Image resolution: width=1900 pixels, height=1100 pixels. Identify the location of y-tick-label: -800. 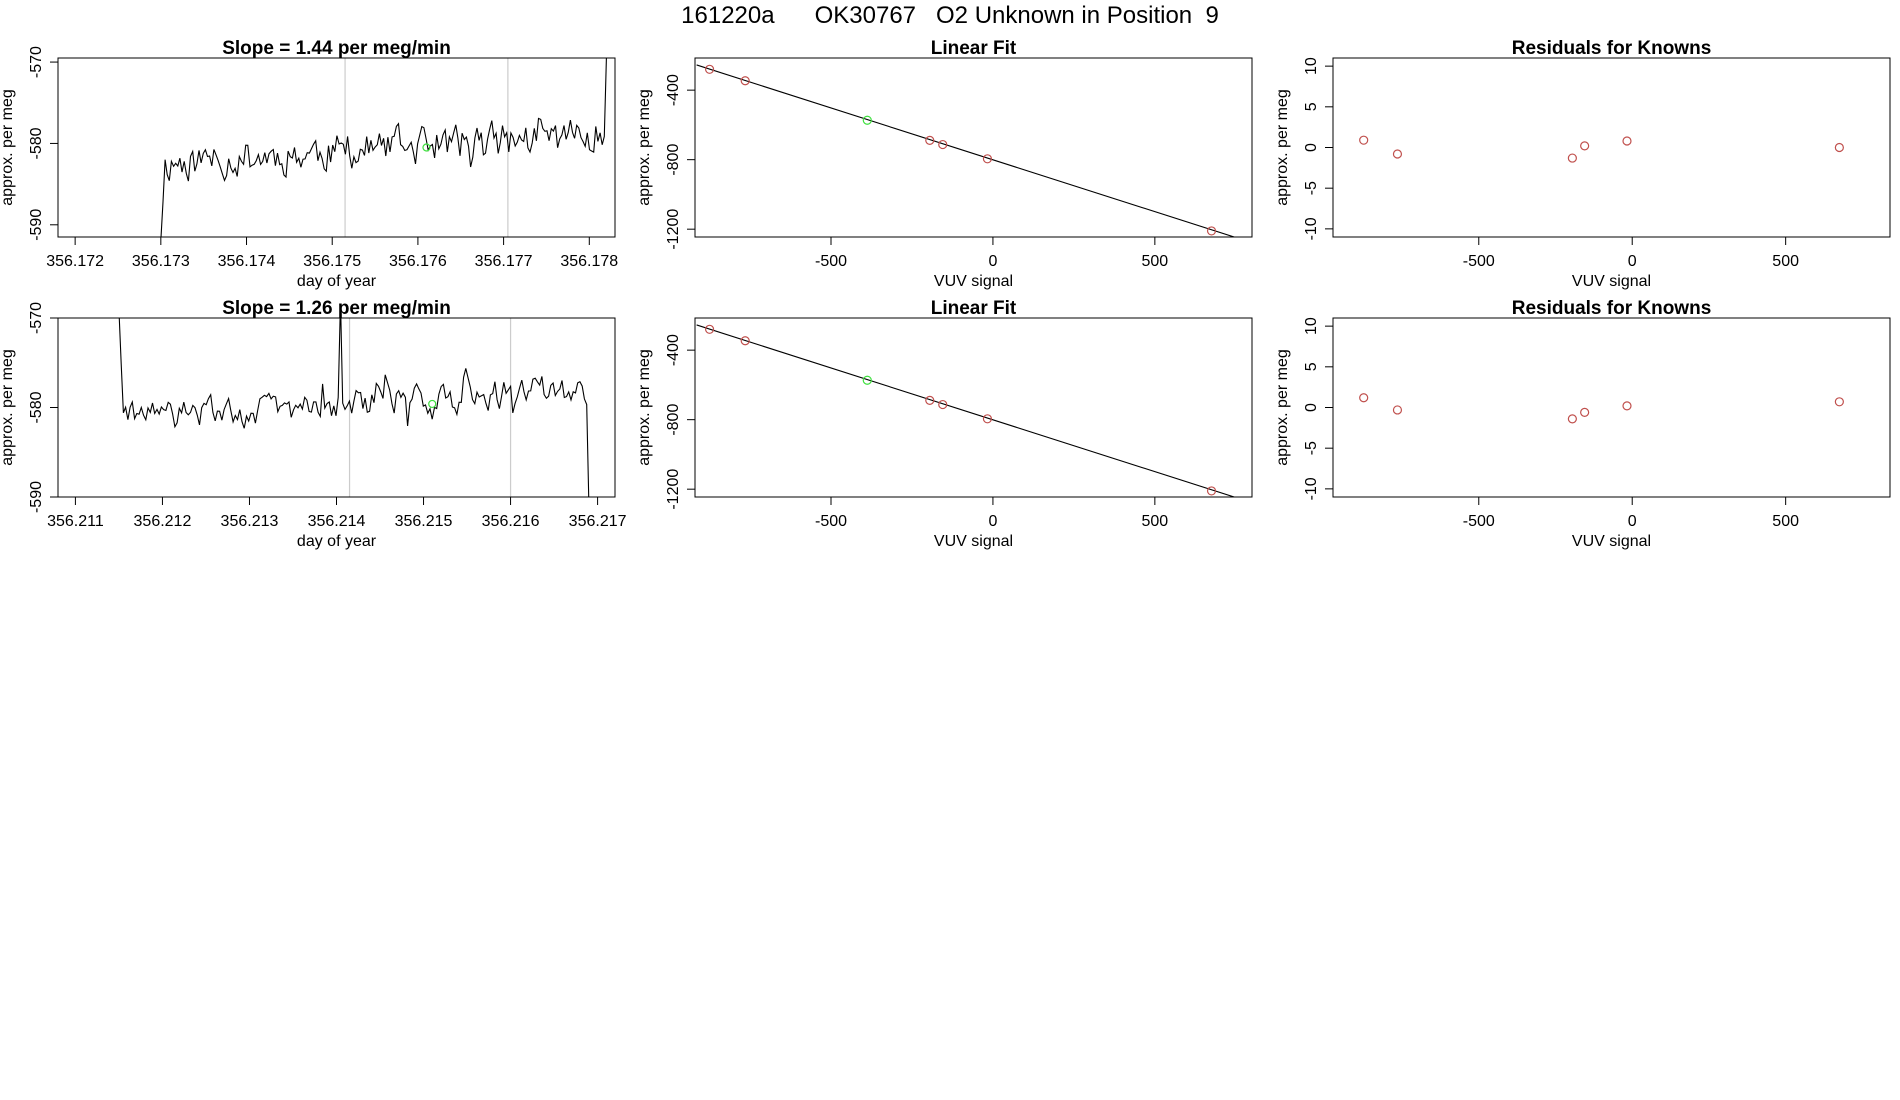
(673, 160).